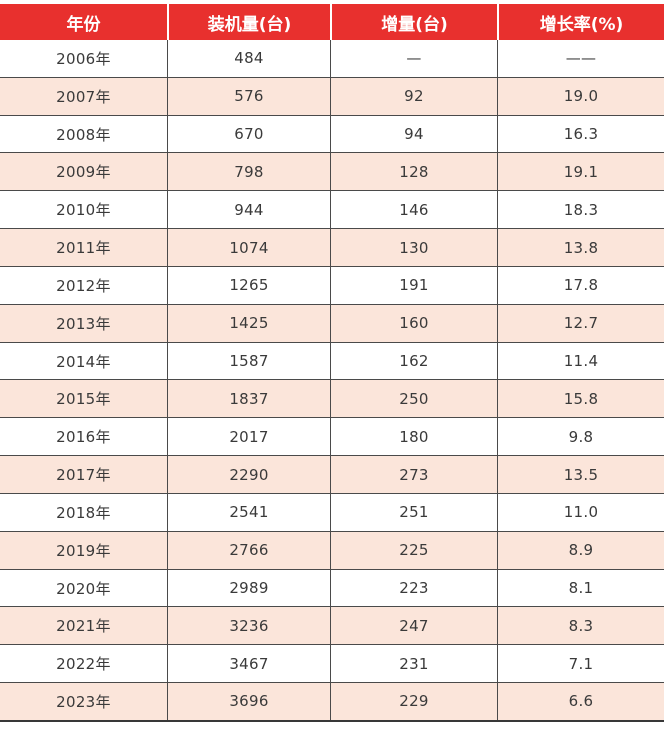 This screenshot has height=731, width=664. I want to click on cell-increment: —, so click(413, 58).